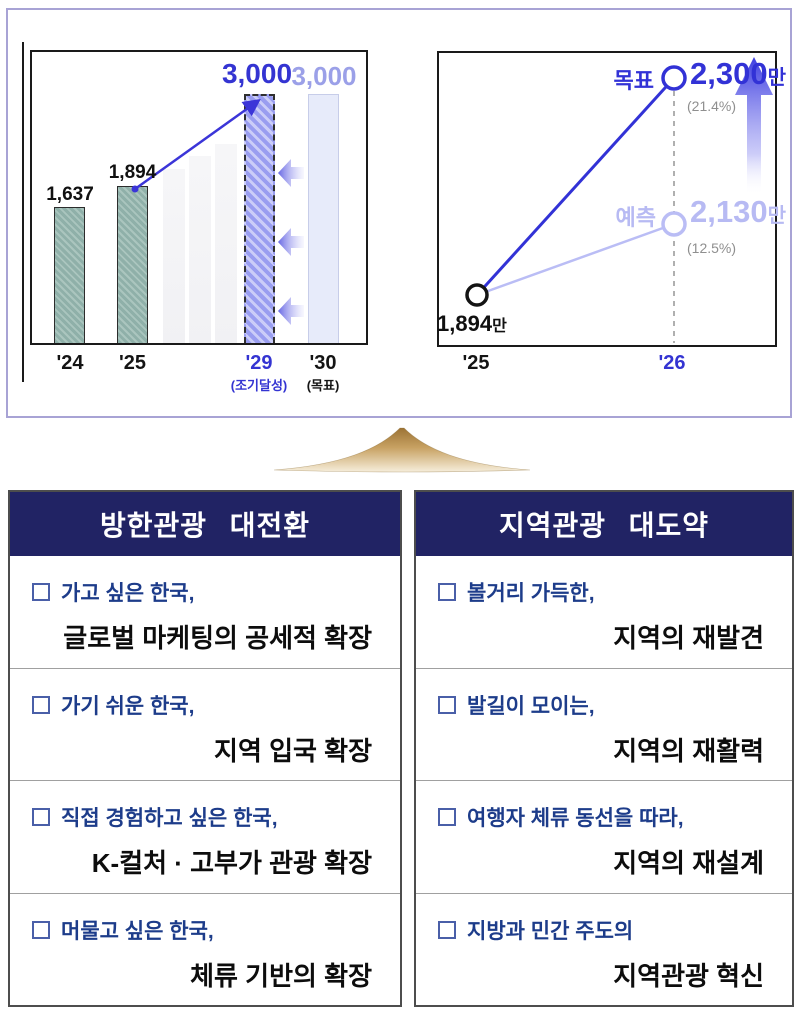 The height and width of the screenshot is (1014, 800). Describe the element at coordinates (729, 73) in the screenshot. I see `target-value-number: 2,300` at that location.